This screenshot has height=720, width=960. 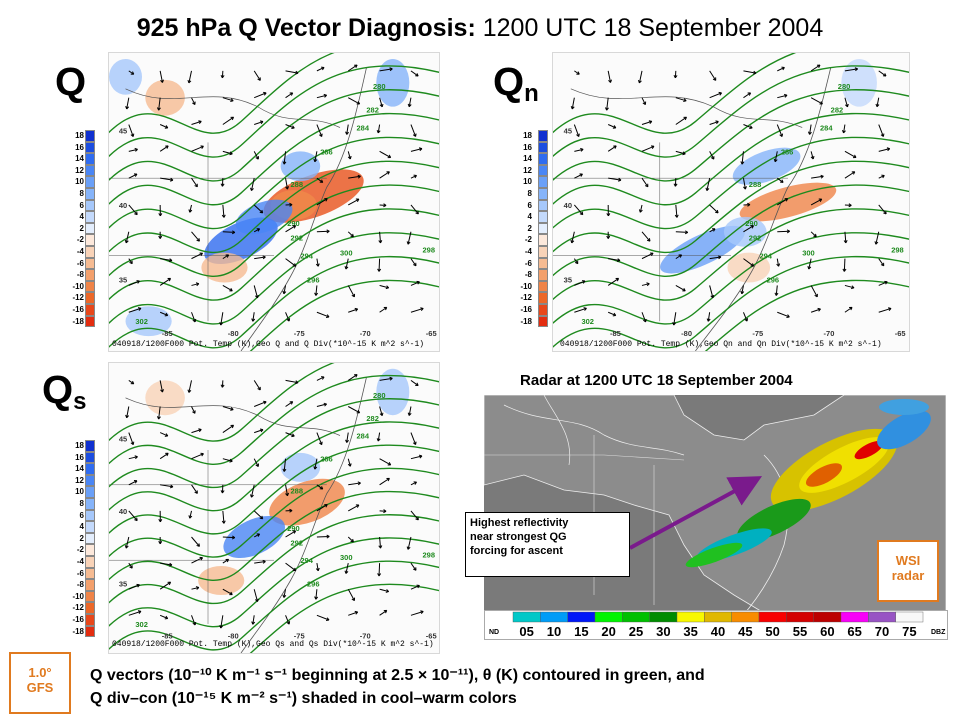 What do you see at coordinates (297, 238) in the screenshot?
I see `theta-label: 292` at bounding box center [297, 238].